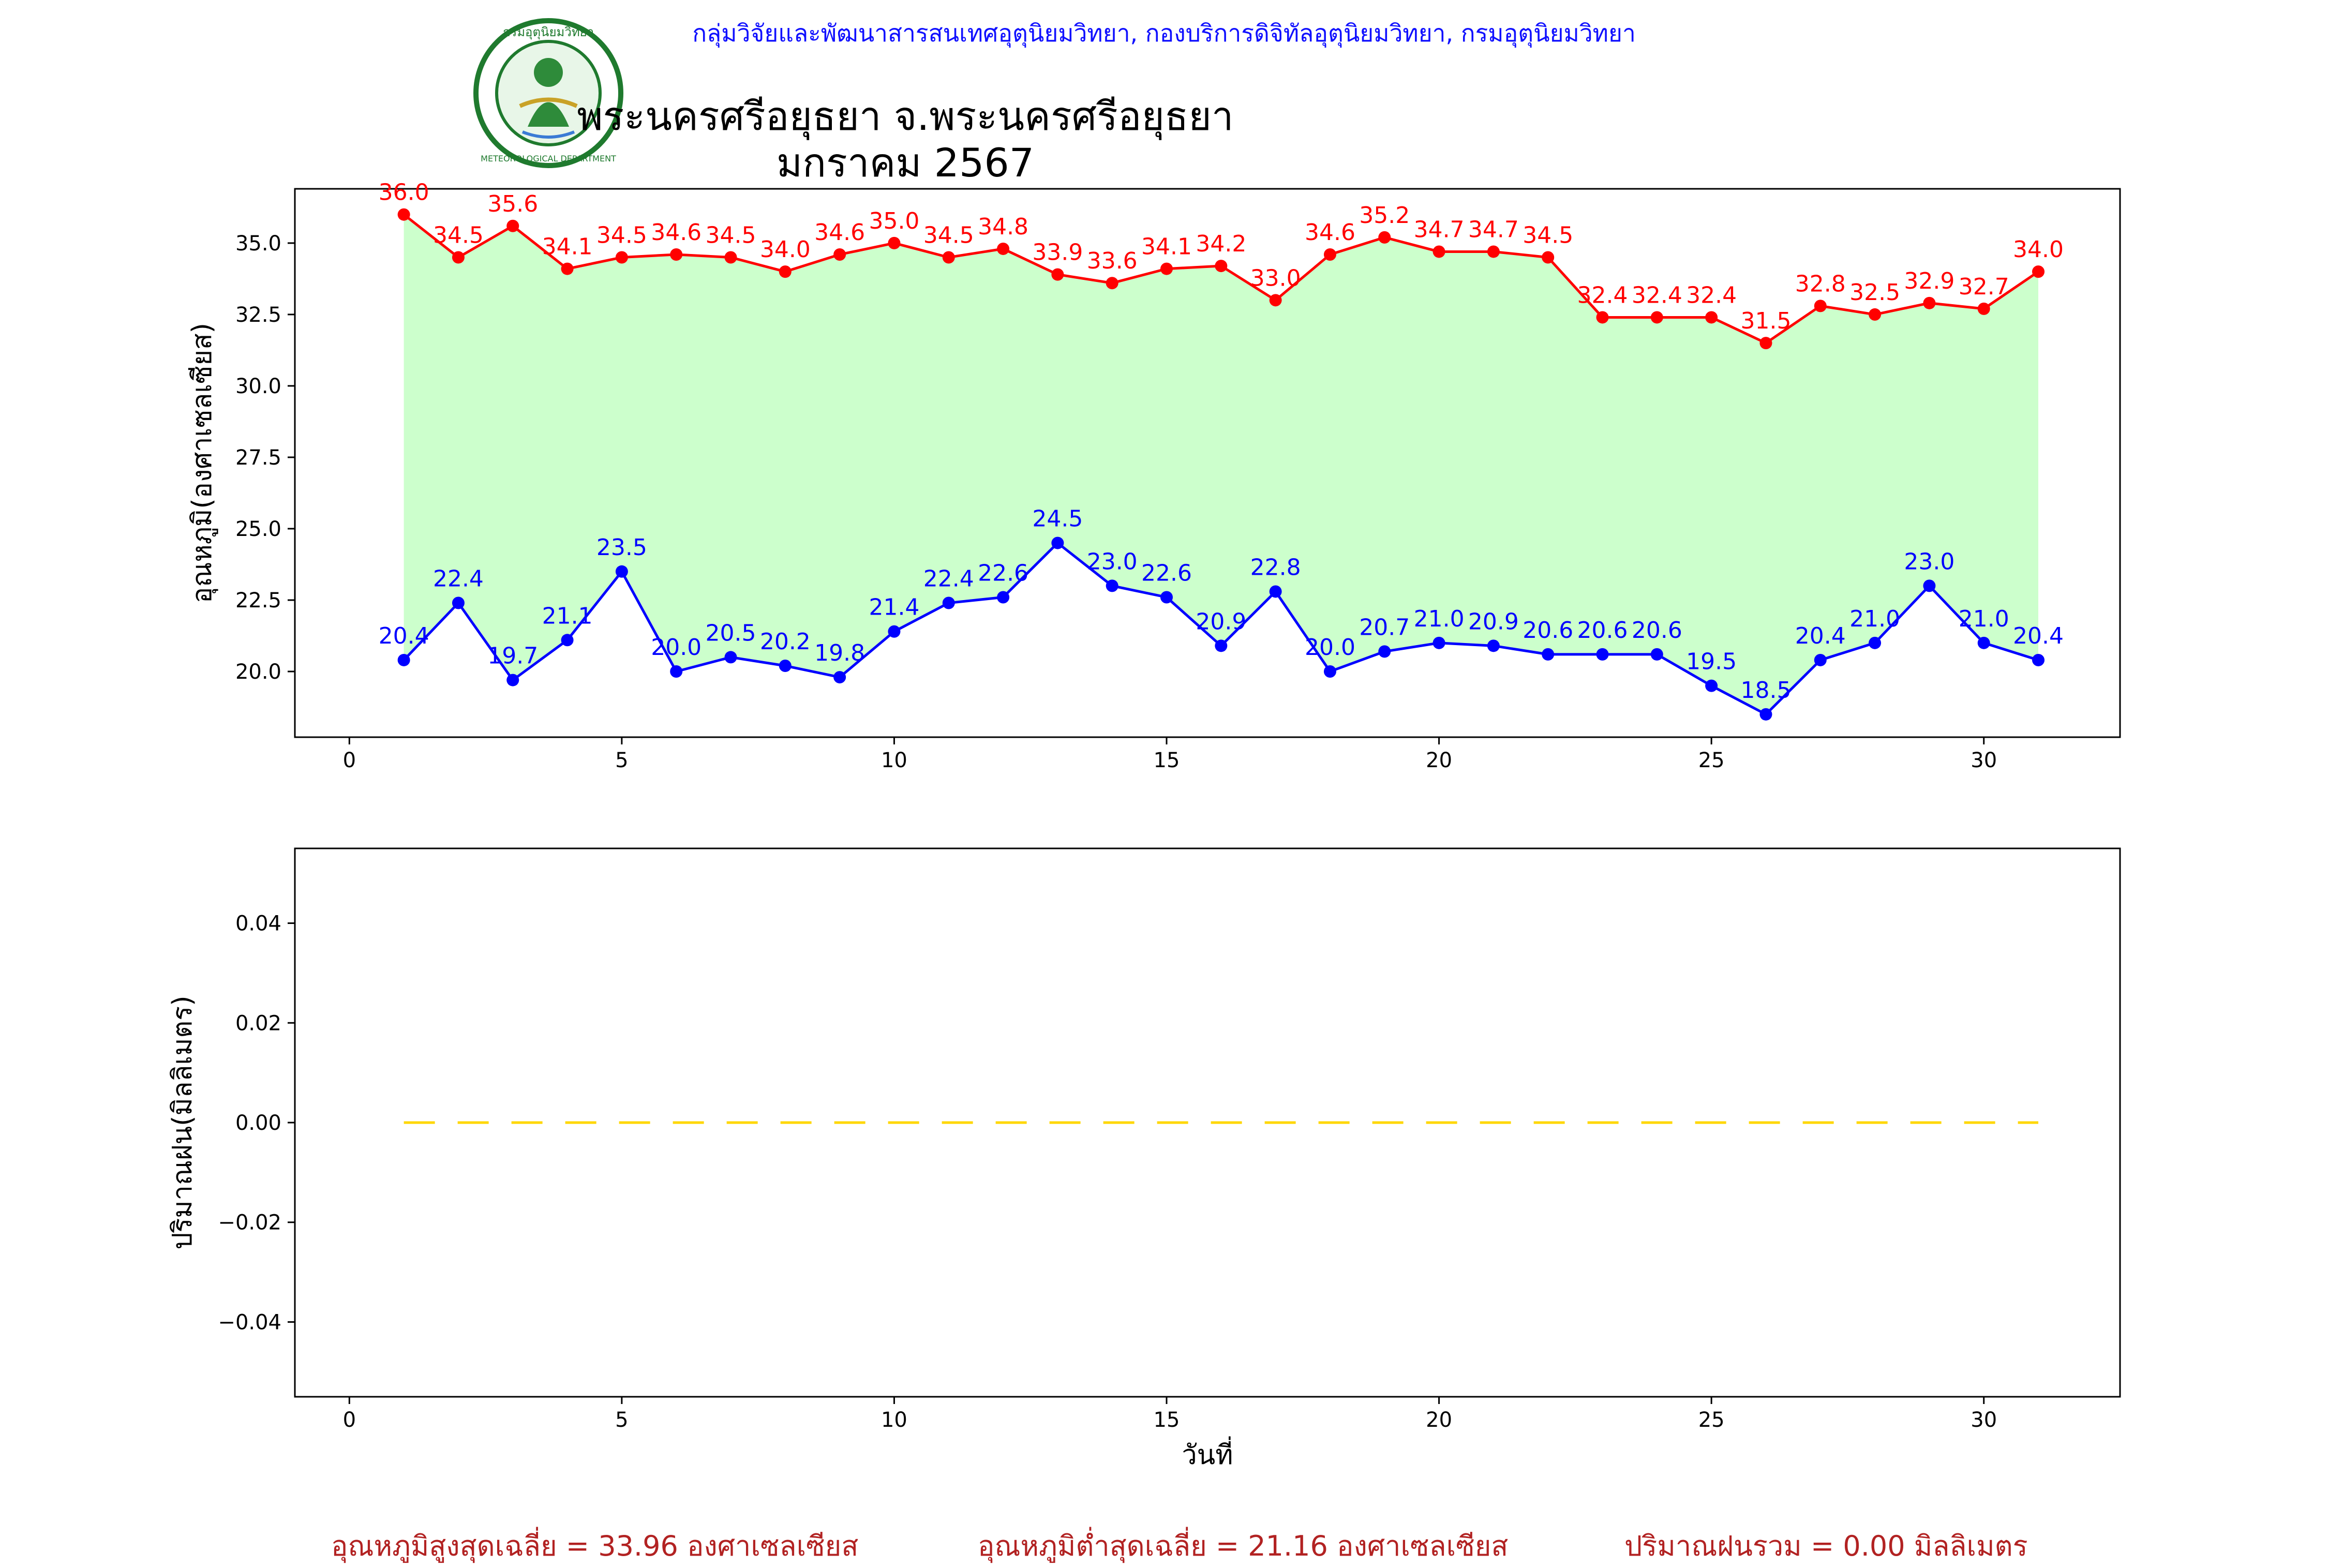 This screenshot has width=2328, height=1568. I want to click on min-temperature-data-label: 20.5, so click(731, 633).